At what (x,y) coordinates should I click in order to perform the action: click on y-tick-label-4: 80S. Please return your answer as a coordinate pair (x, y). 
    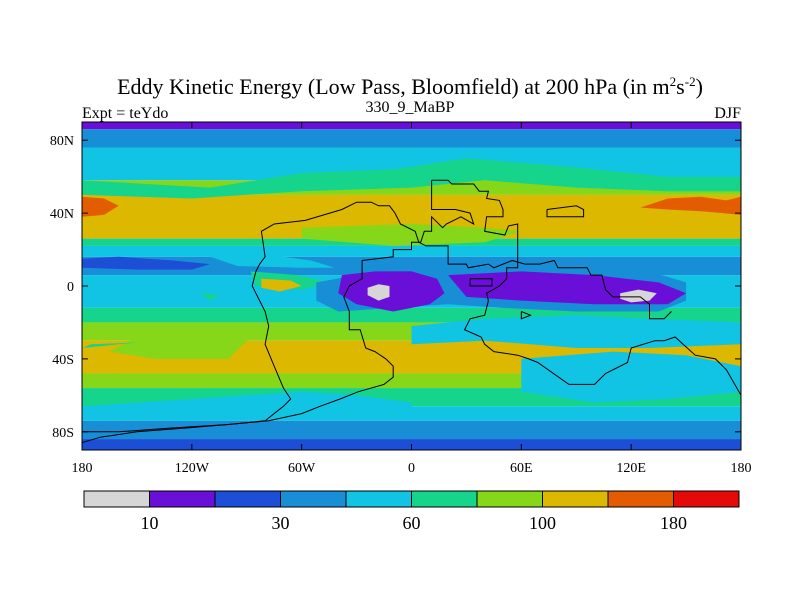
    Looking at the image, I should click on (63, 433).